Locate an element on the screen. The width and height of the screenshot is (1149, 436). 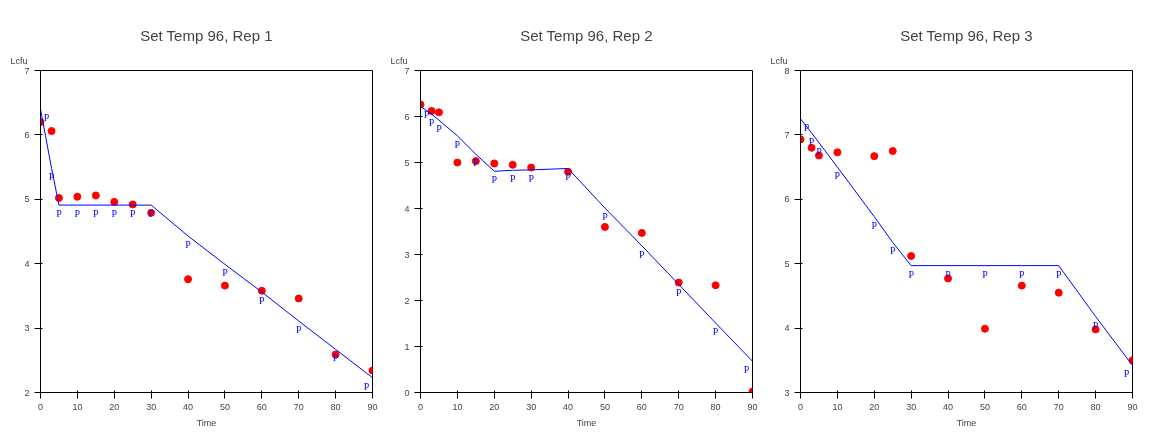
chart-title: Set Temp 96, Rep 1 is located at coordinates (206, 35).